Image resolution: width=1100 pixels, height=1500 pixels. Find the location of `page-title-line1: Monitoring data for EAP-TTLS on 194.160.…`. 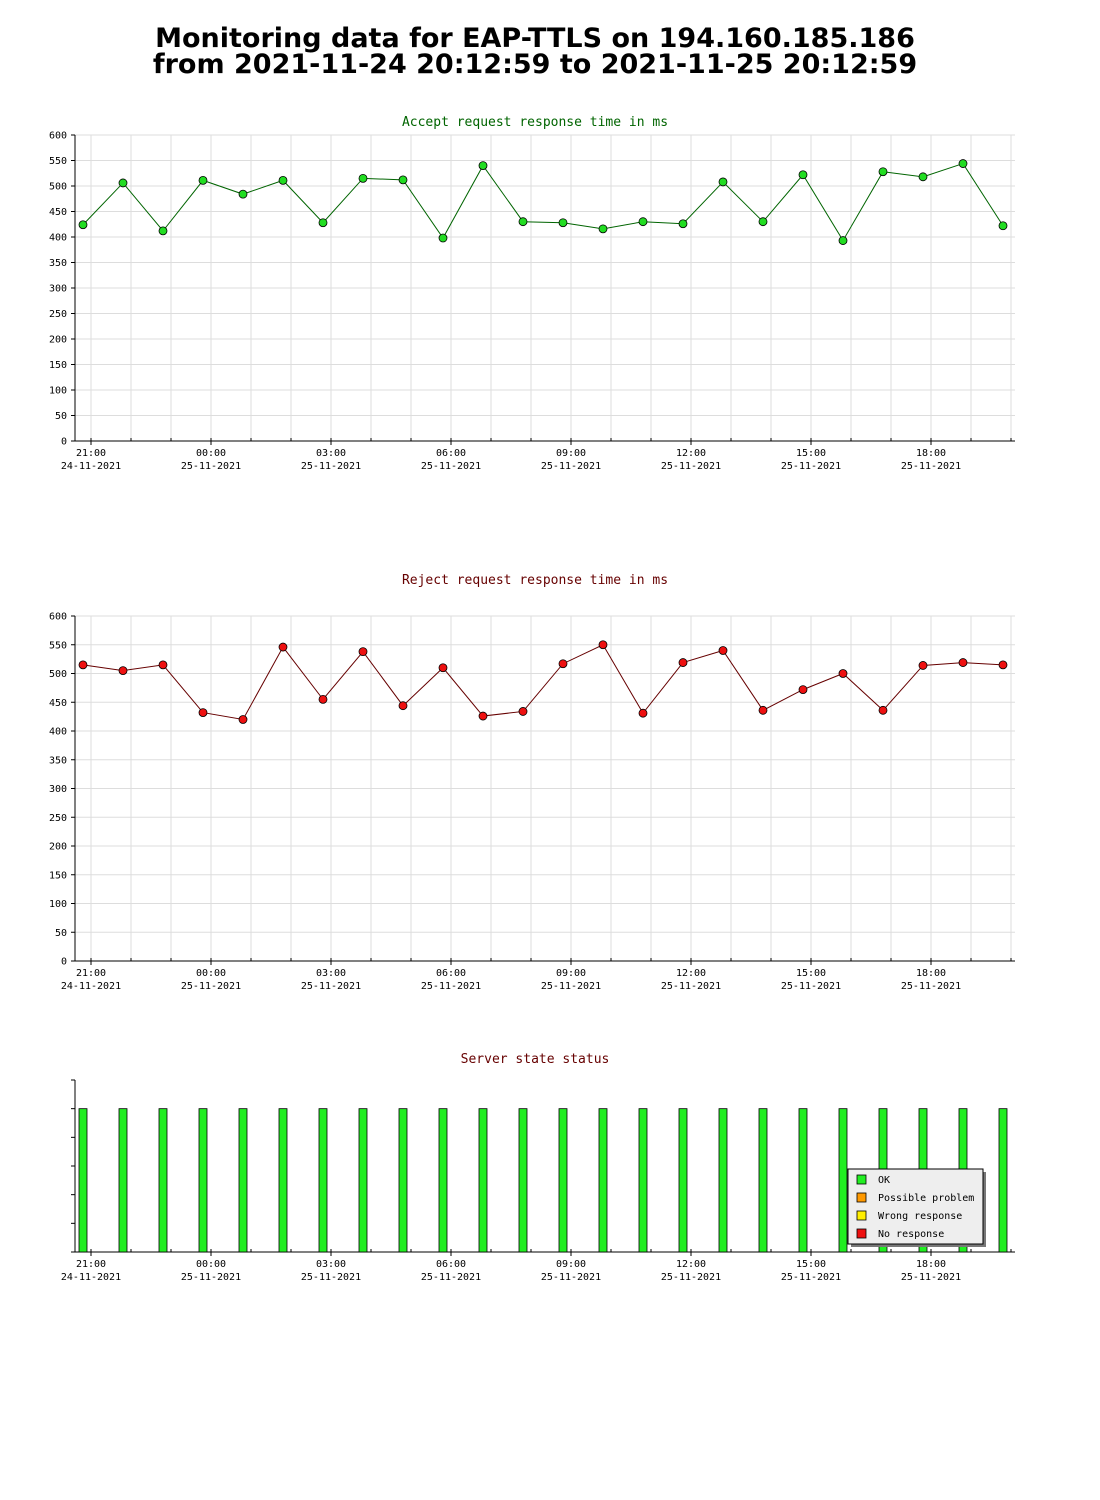

page-title-line1: Monitoring data for EAP-TTLS on 194.160.… is located at coordinates (535, 38).